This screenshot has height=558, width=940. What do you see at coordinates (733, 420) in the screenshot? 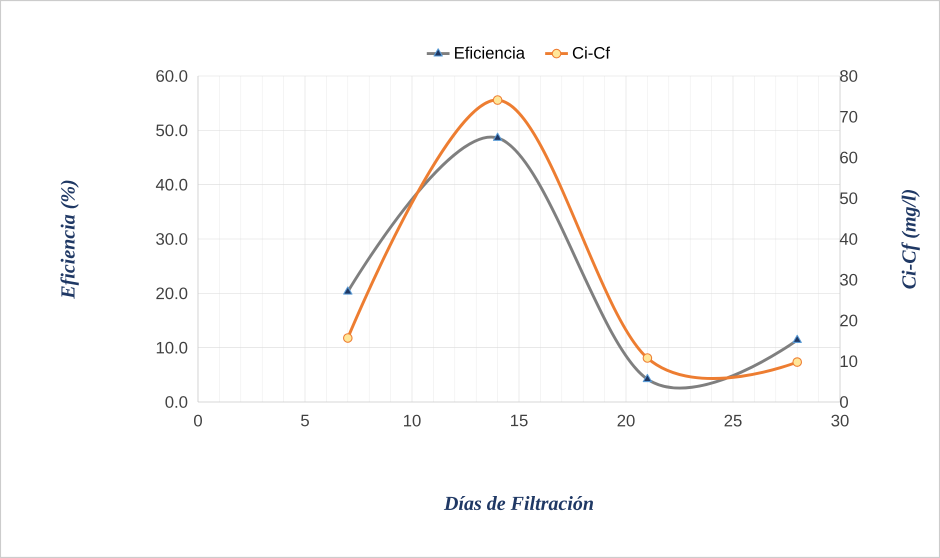
I see `x-tick-label: 25` at bounding box center [733, 420].